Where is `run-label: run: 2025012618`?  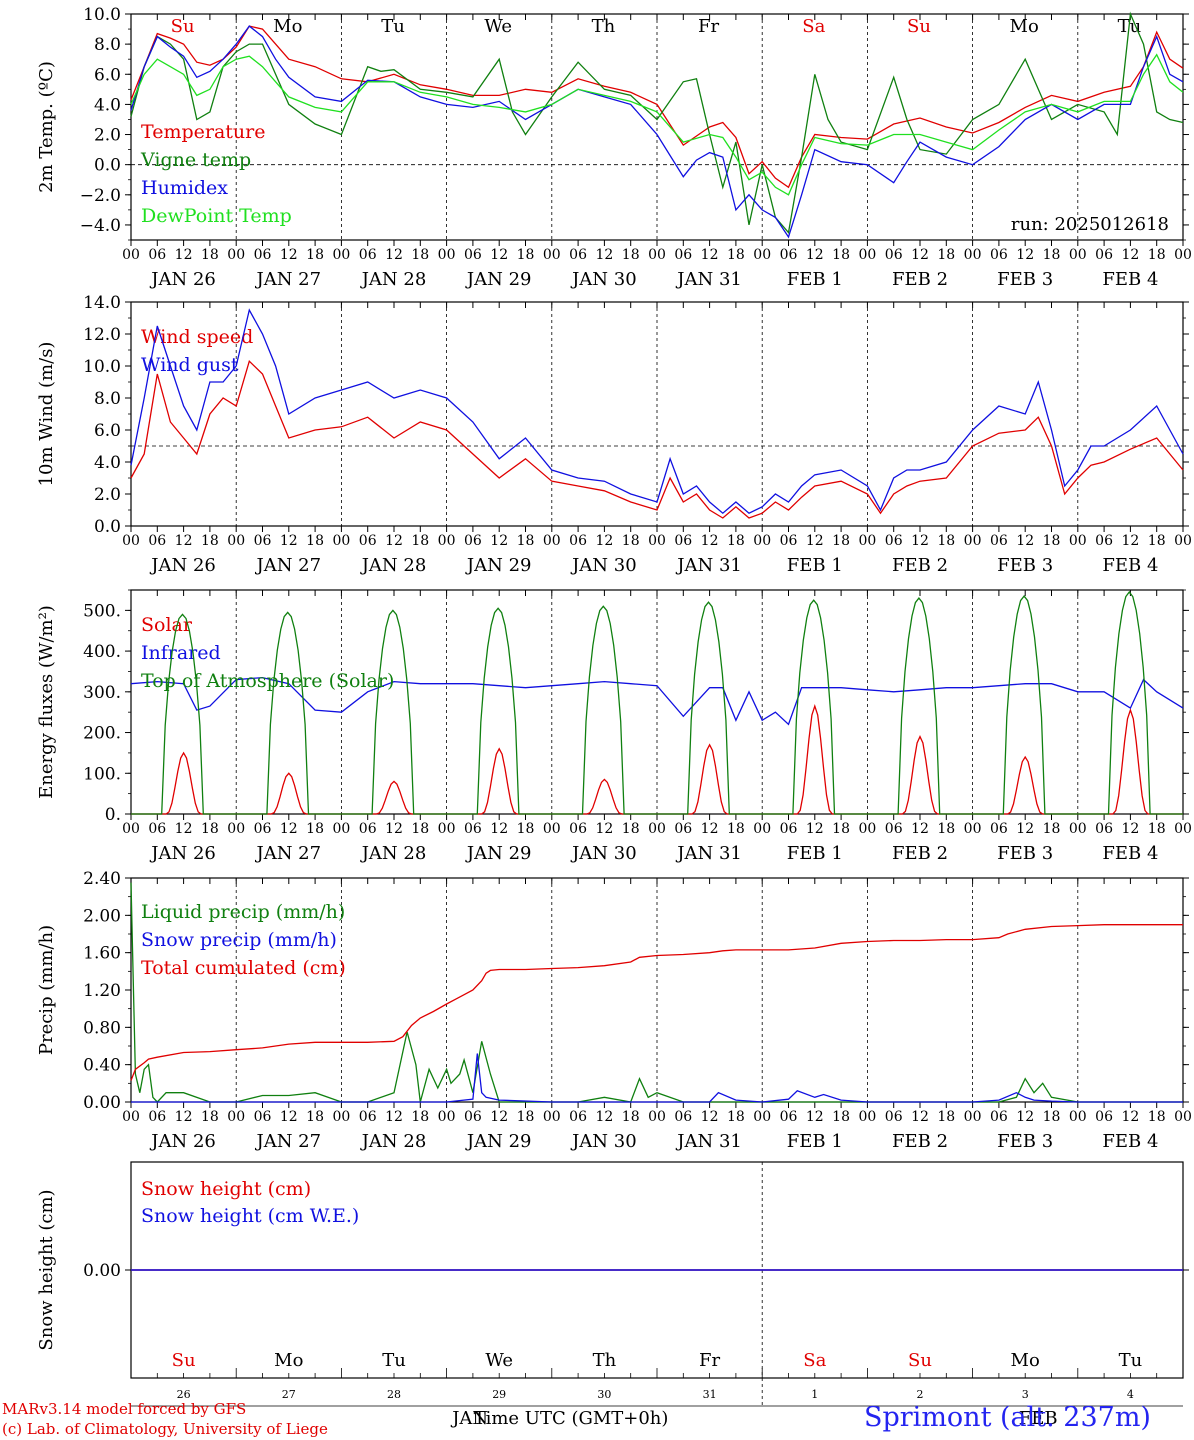 run-label: run: 2025012618 is located at coordinates (1090, 224).